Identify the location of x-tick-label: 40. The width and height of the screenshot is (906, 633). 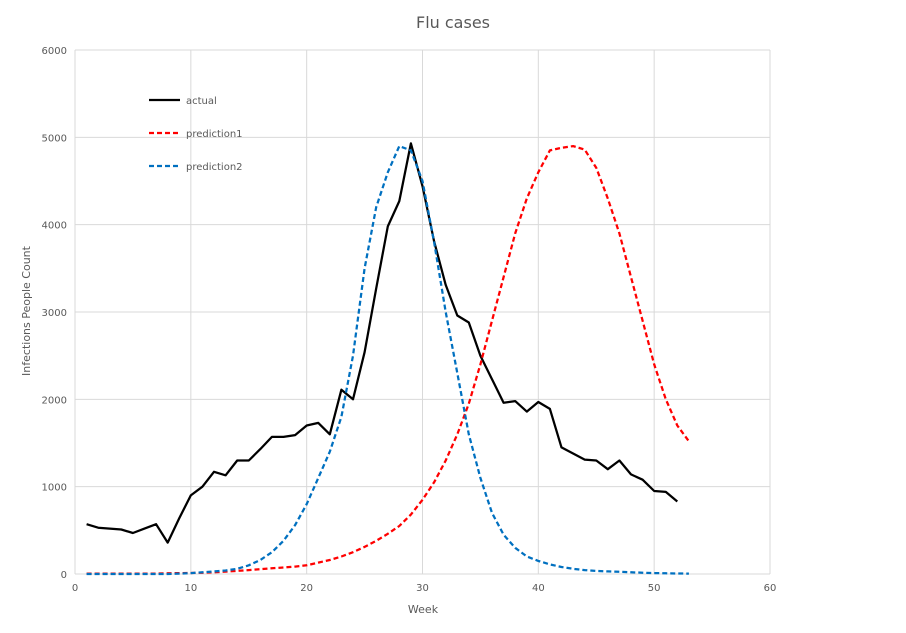
(538, 588).